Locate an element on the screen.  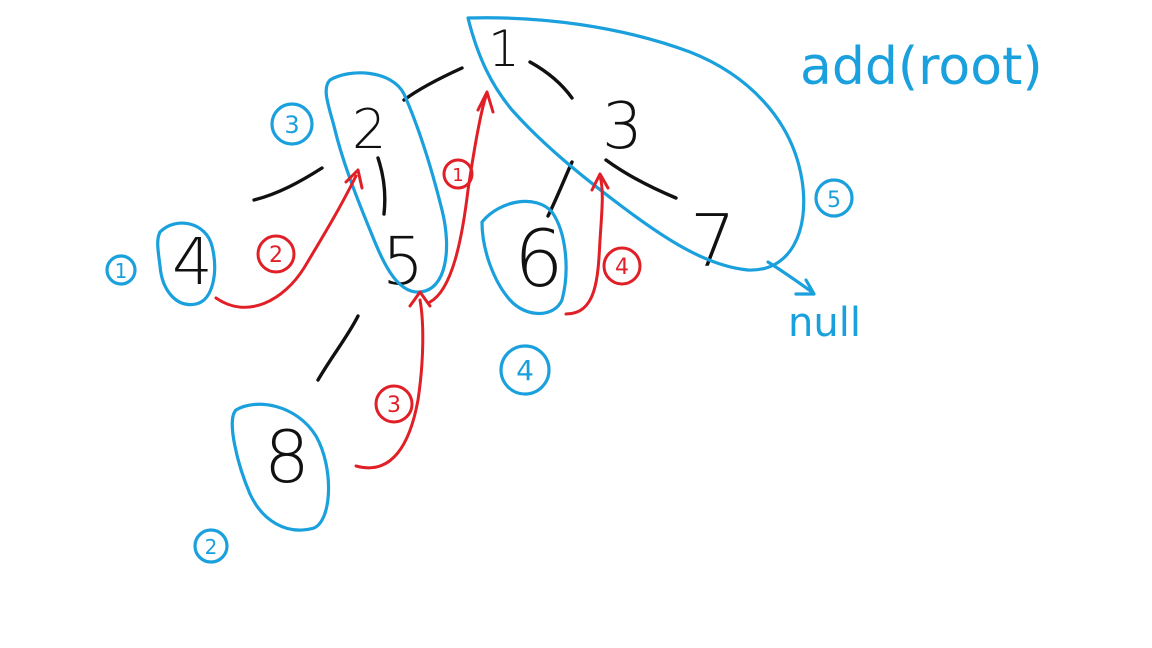
arrow-4-head-icon is located at coordinates (600, 182).